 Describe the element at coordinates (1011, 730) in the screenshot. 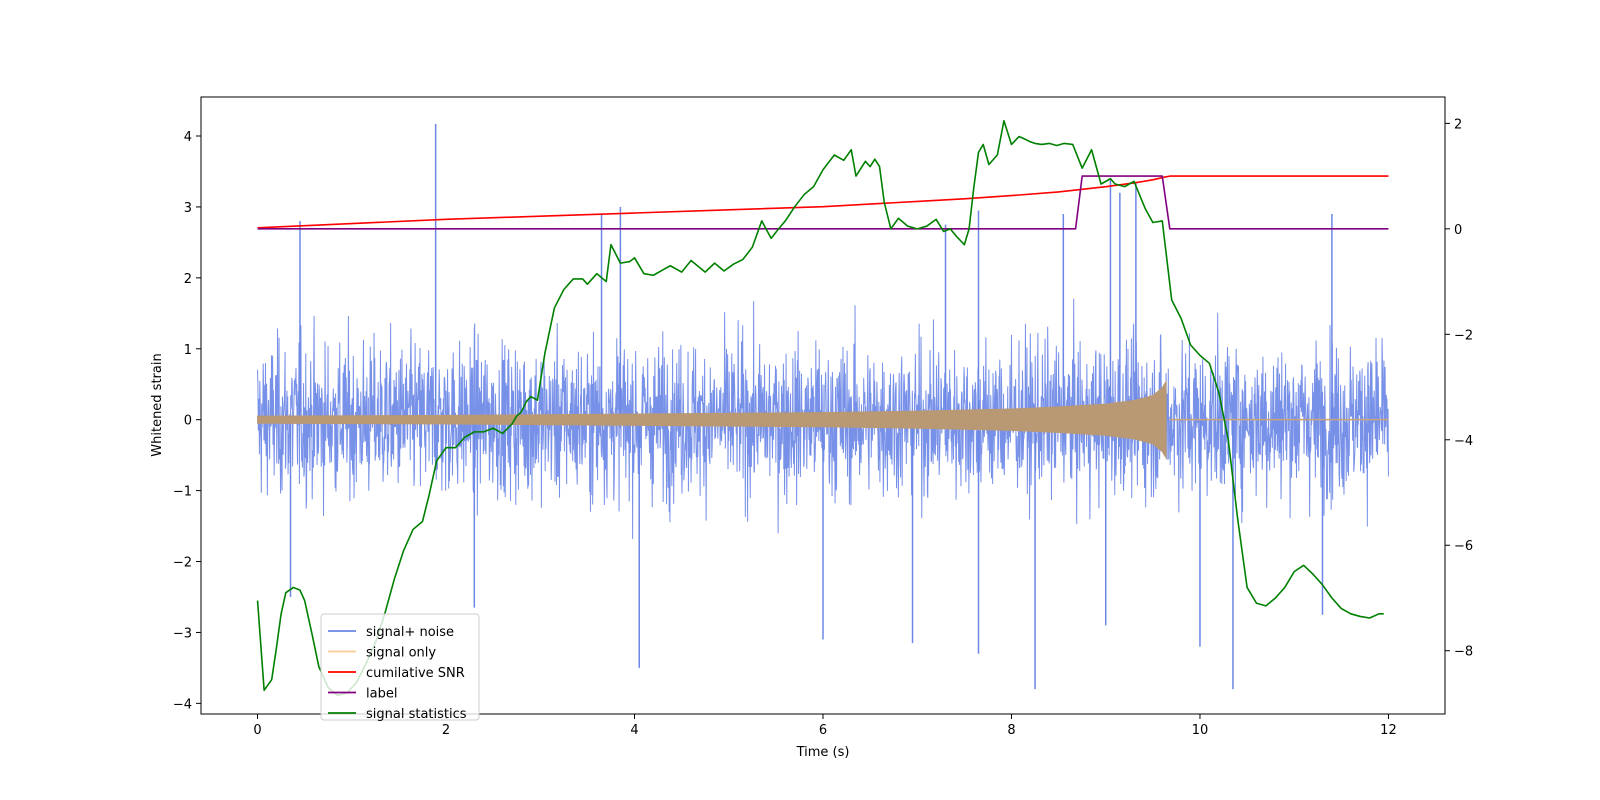

I see `x-tick-label: 8` at that location.